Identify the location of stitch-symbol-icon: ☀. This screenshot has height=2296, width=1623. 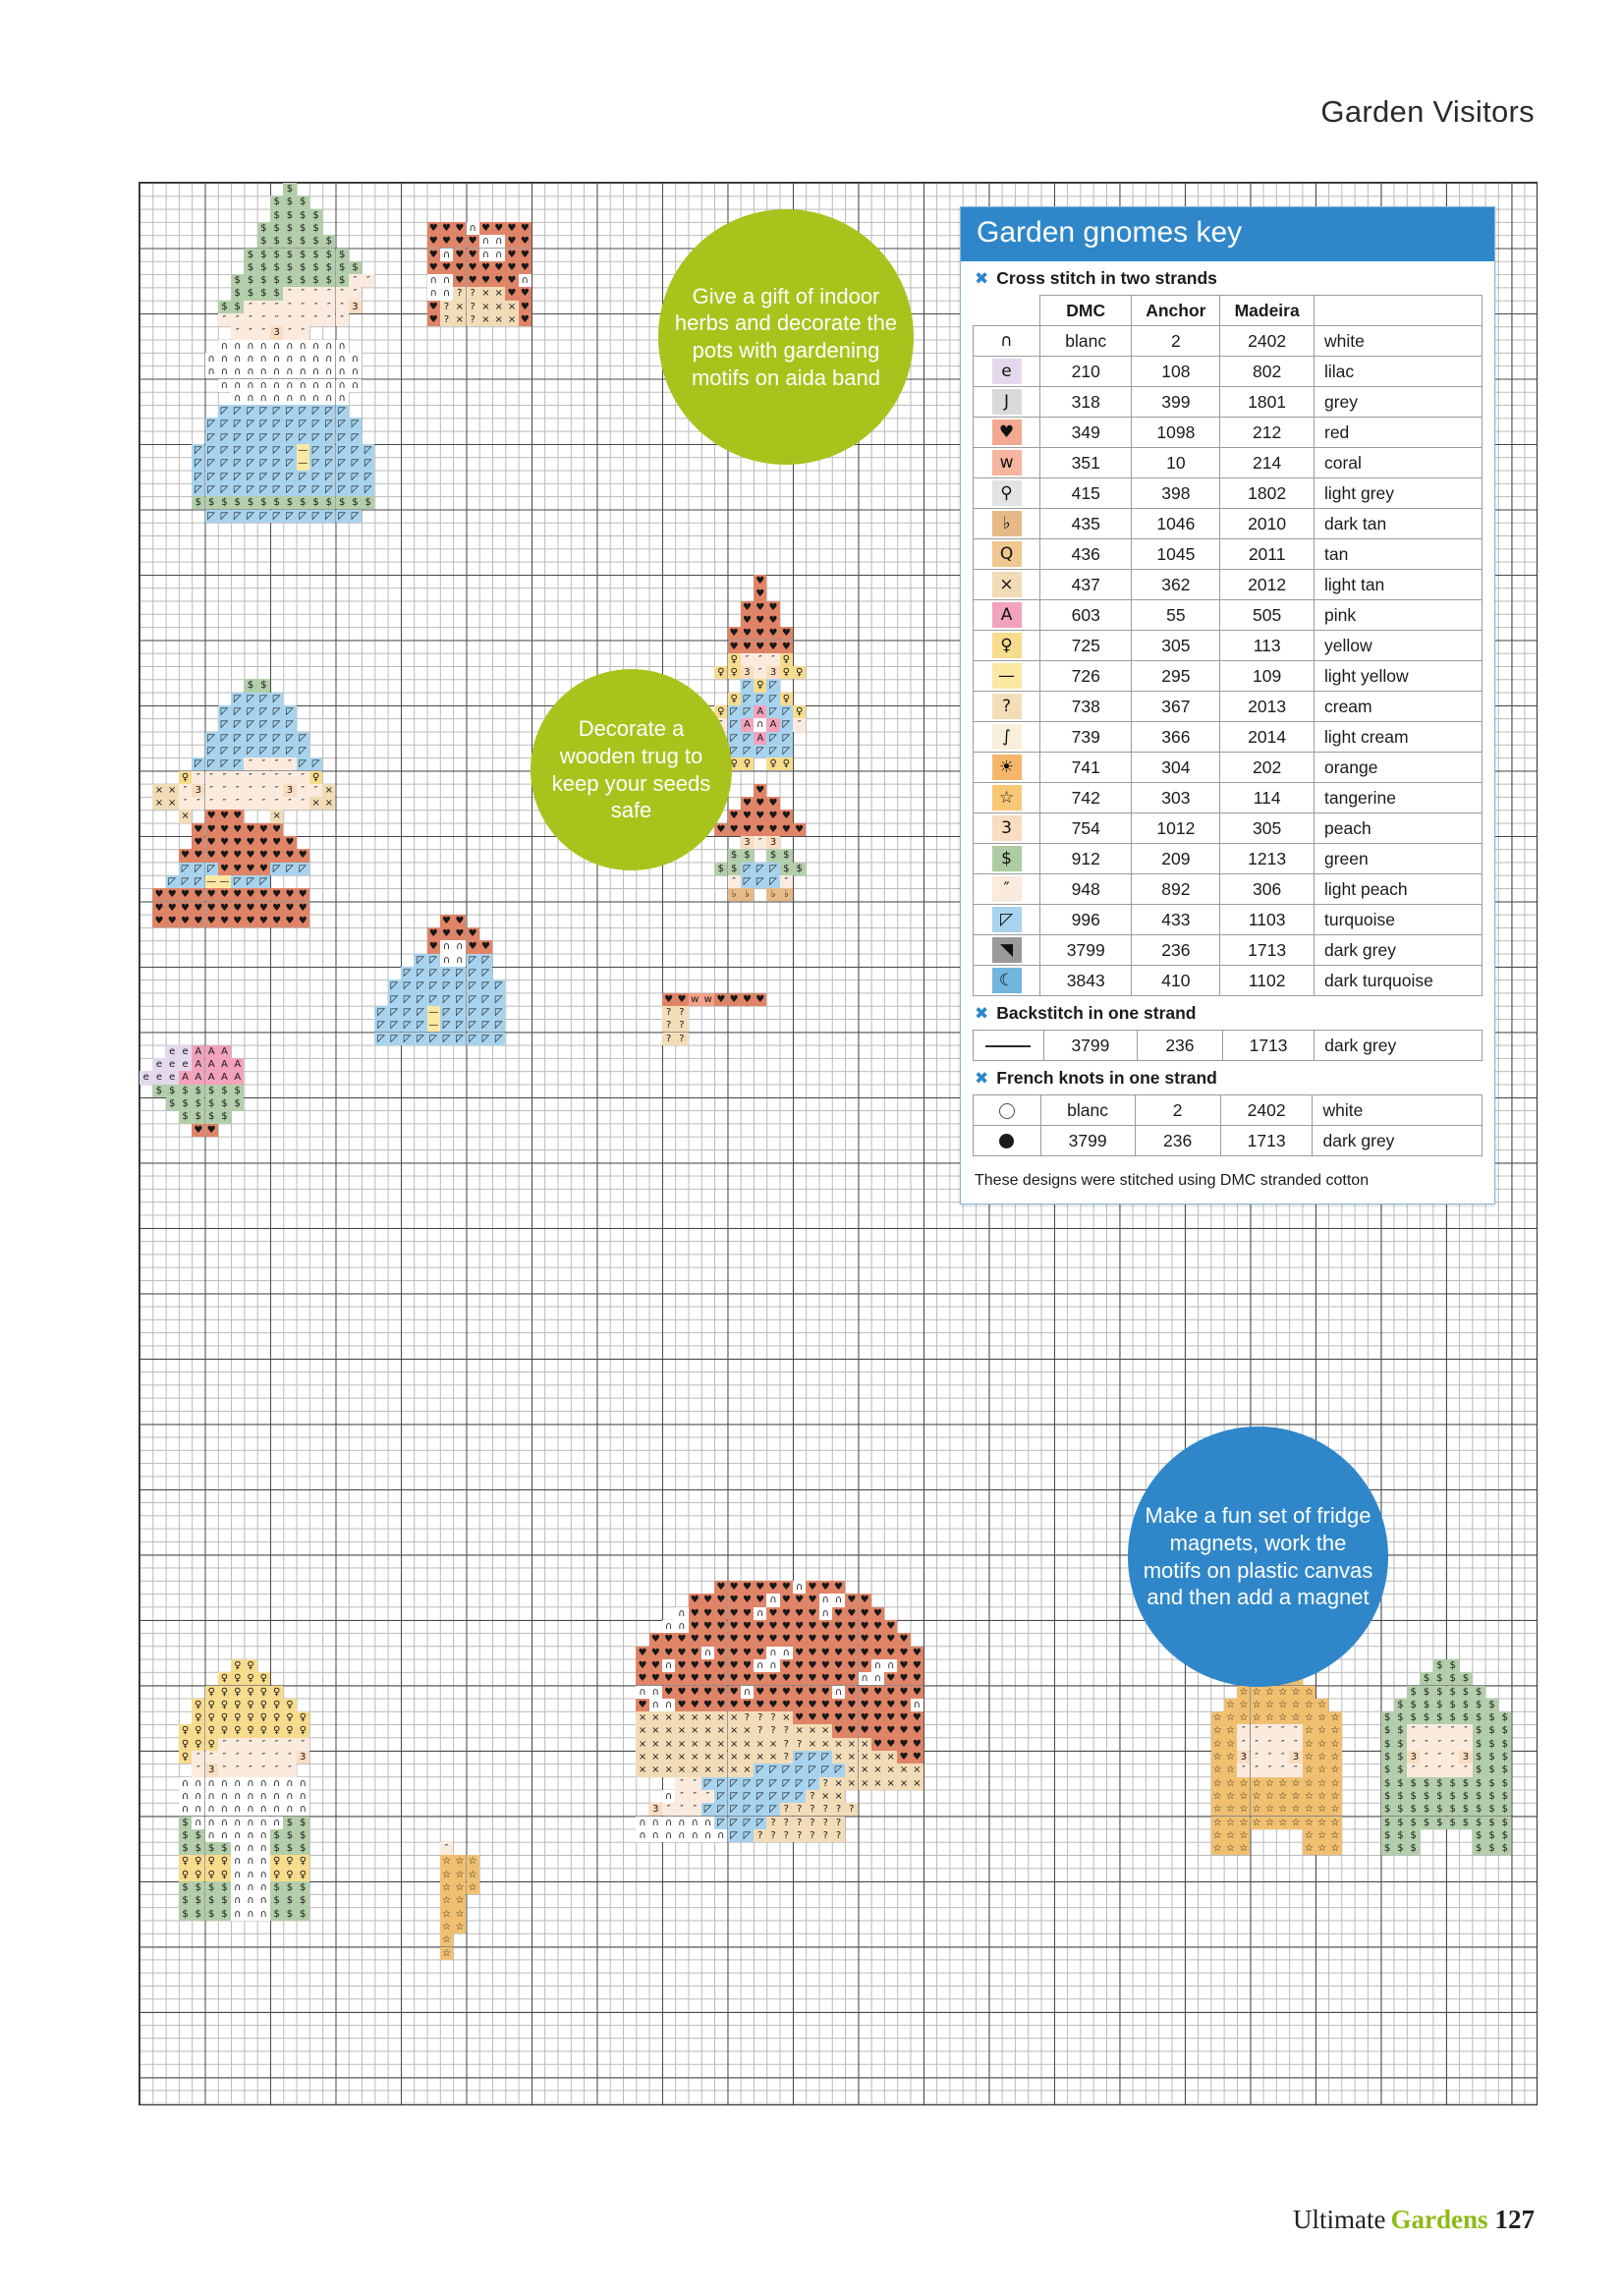
(1006, 767).